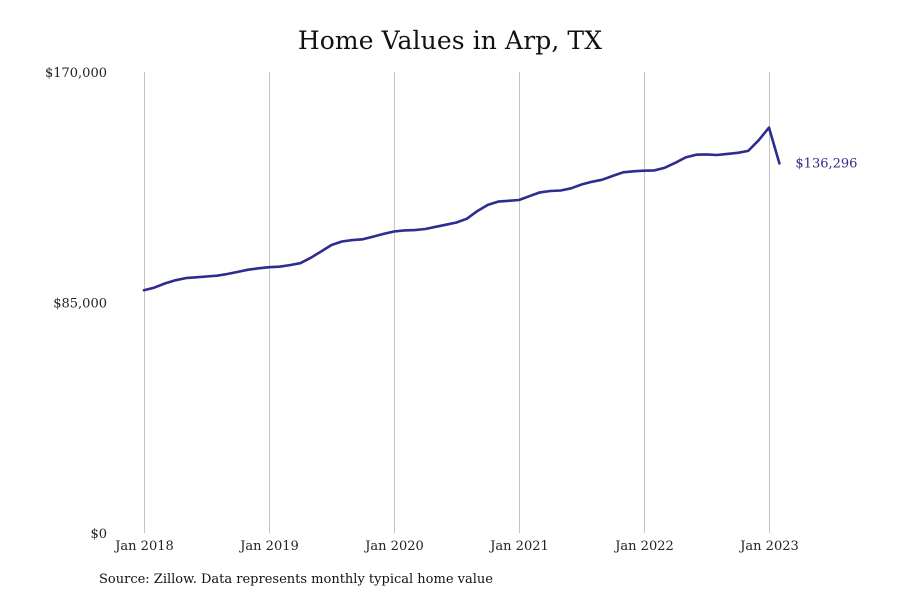 This screenshot has height=600, width=900. Describe the element at coordinates (76, 73) in the screenshot. I see `y-tick-label-2: $170,000` at that location.